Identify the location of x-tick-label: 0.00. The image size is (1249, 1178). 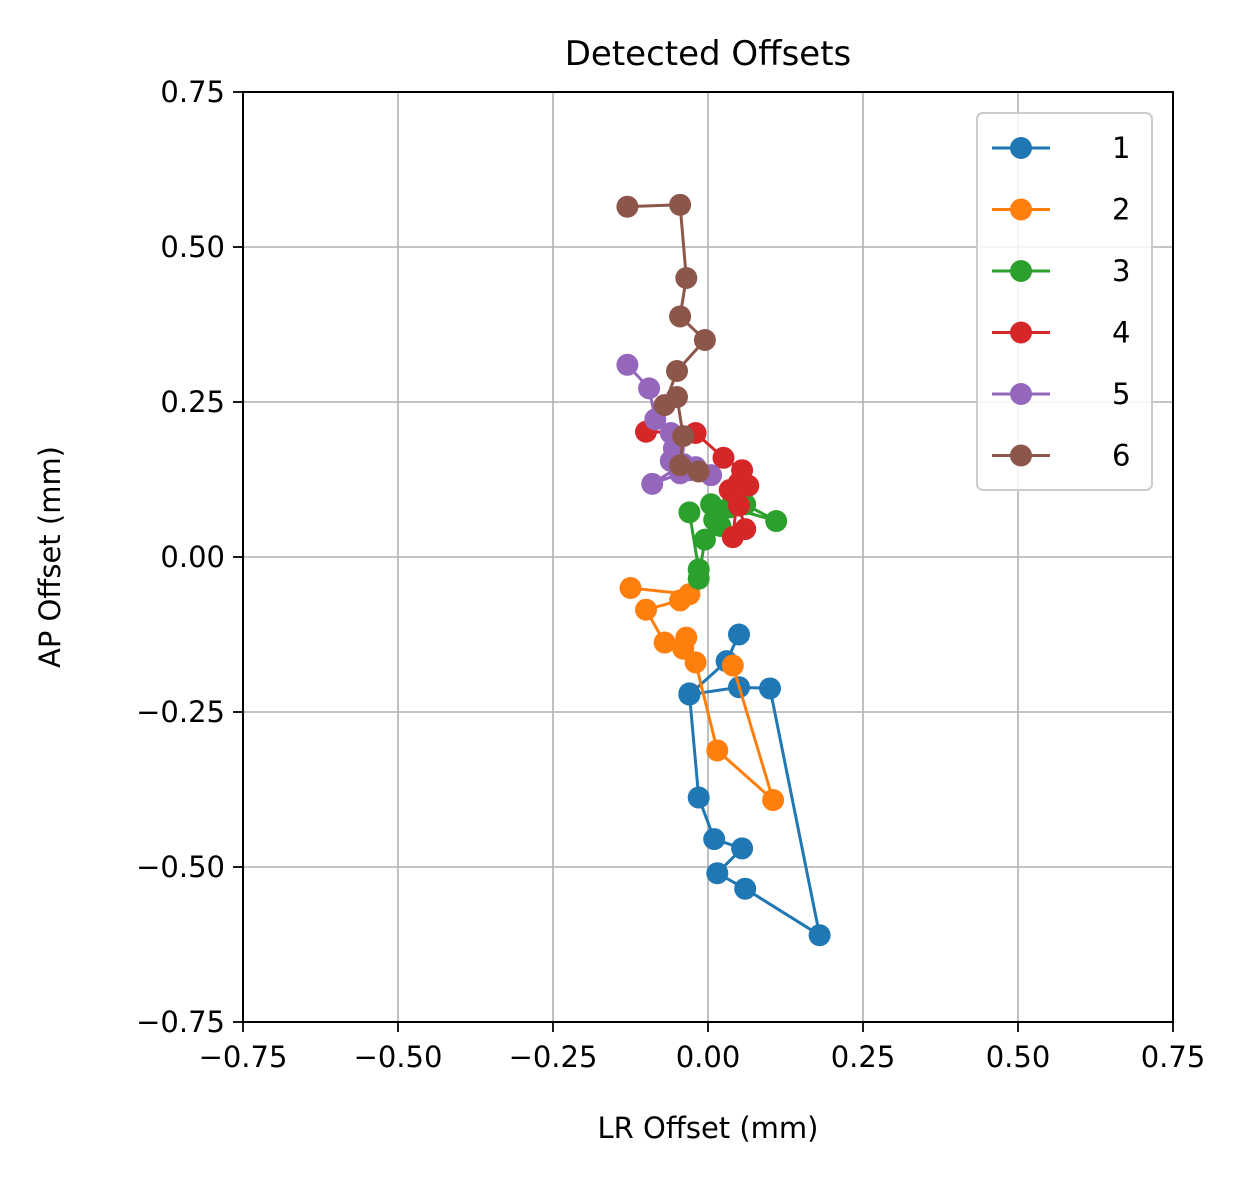
(708, 1057).